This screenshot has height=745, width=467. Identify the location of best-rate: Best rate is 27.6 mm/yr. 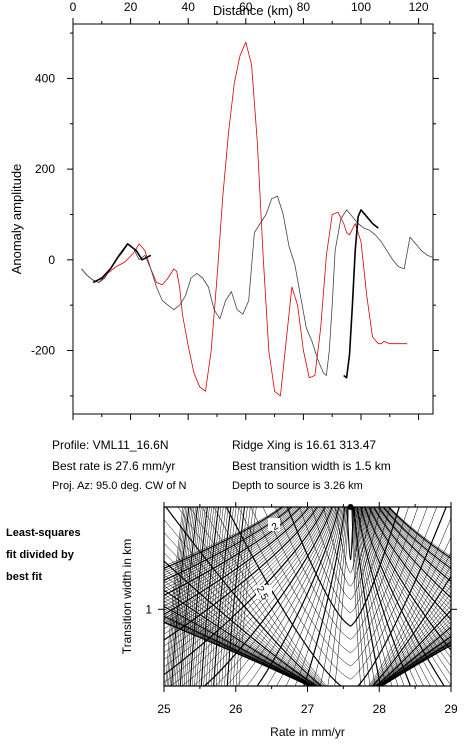
(114, 466).